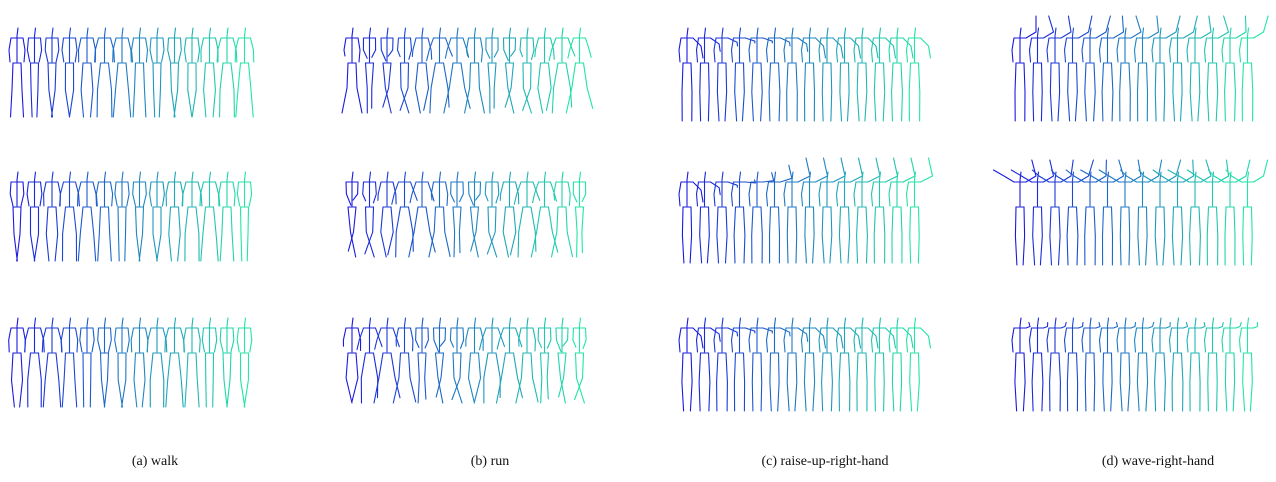  Describe the element at coordinates (825, 461) in the screenshot. I see `caption-raise-up-right-hand: (c) raise-up-right-hand` at that location.